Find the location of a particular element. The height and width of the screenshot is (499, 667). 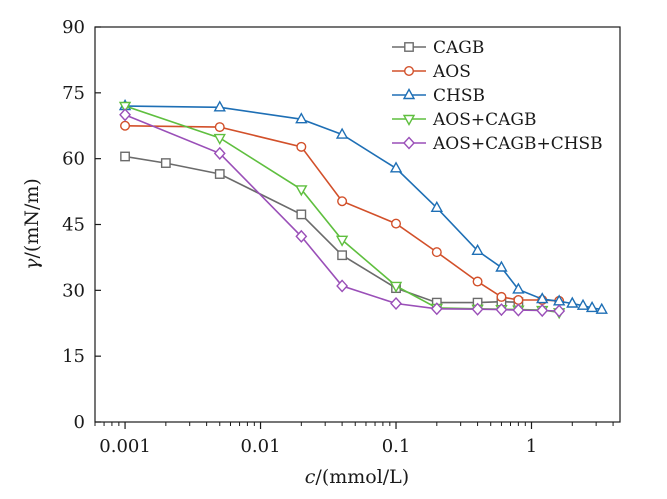

x-axis: 0.001 0.01 0.1 1 is located at coordinates (354, 439).